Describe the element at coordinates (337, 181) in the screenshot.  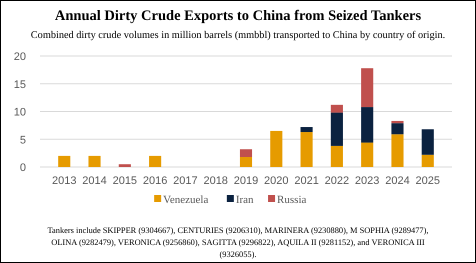
I see `x-tick-label: 2022` at that location.